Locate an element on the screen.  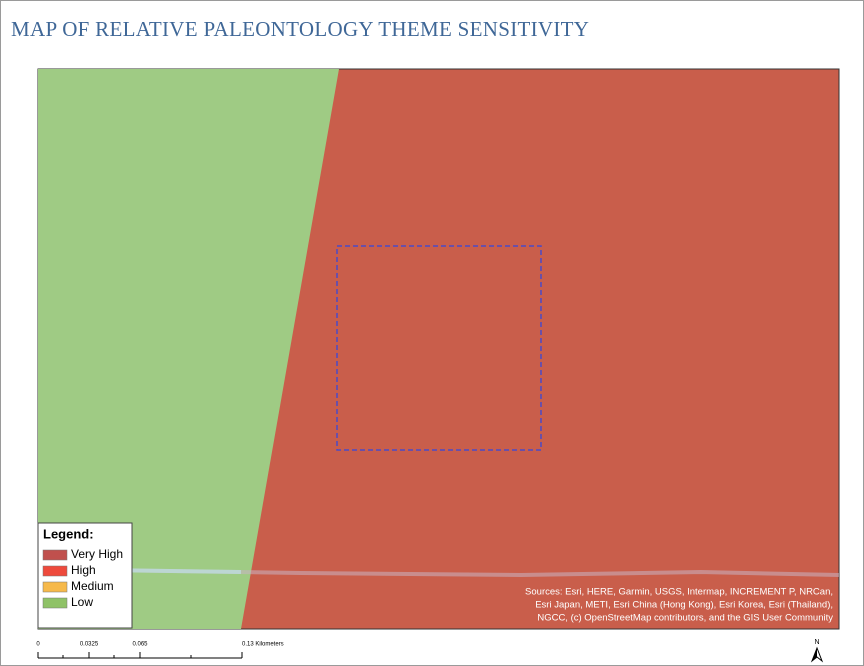
legend-items: Very High High Medium Low is located at coordinates (82, 578).